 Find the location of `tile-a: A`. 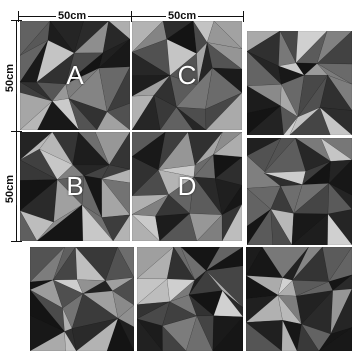

tile-a: A is located at coordinates (75, 75).